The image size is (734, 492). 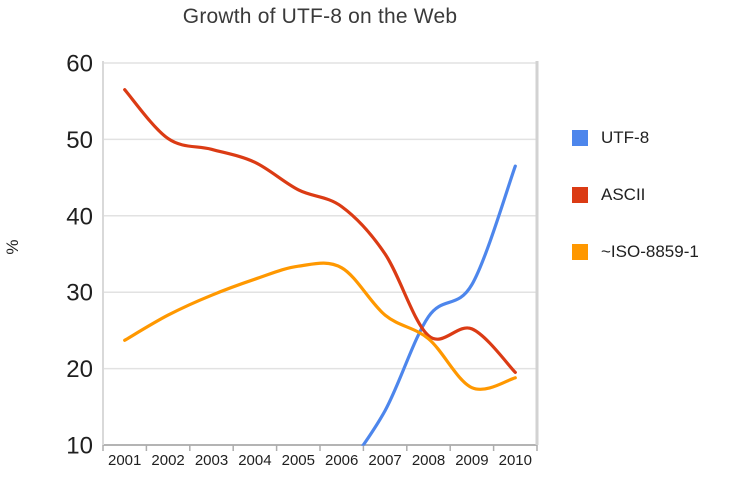 I want to click on x-tick-label-2002: 2002, so click(x=167, y=460).